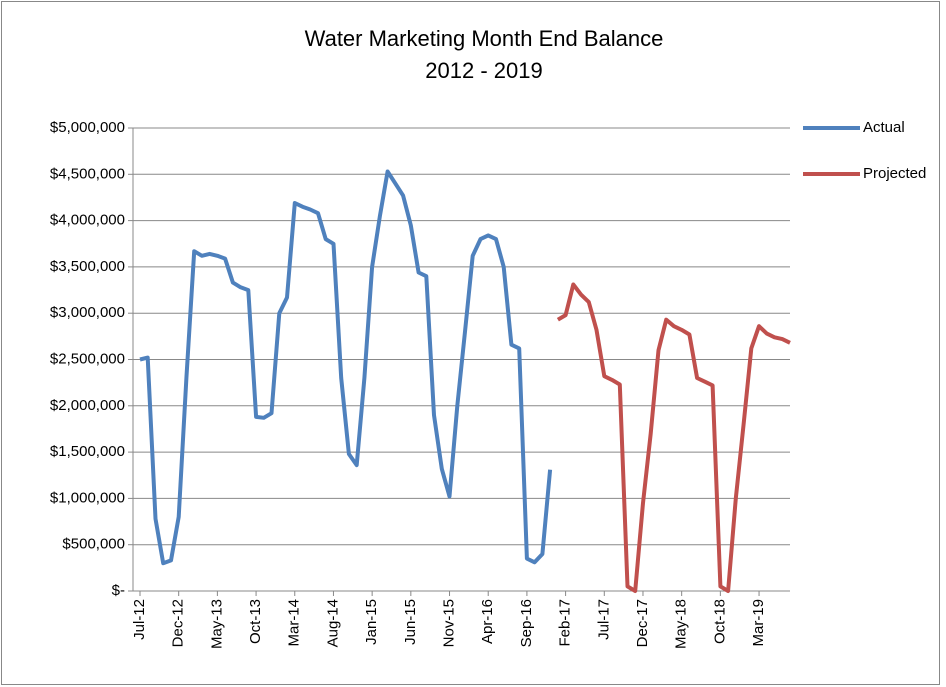 Image resolution: width=946 pixels, height=687 pixels. Describe the element at coordinates (448, 623) in the screenshot. I see `x-tick-label: Nov-15` at that location.